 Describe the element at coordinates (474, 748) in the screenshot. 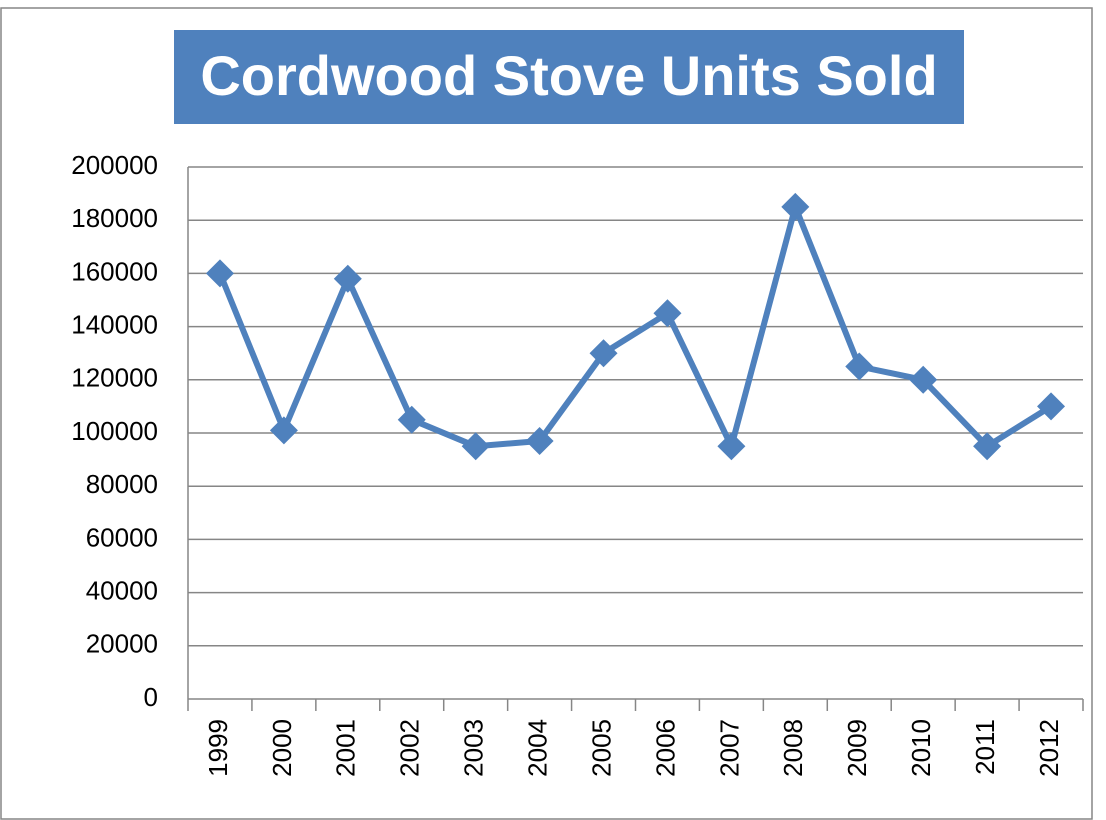

I see `x-tick-label: 2003` at that location.